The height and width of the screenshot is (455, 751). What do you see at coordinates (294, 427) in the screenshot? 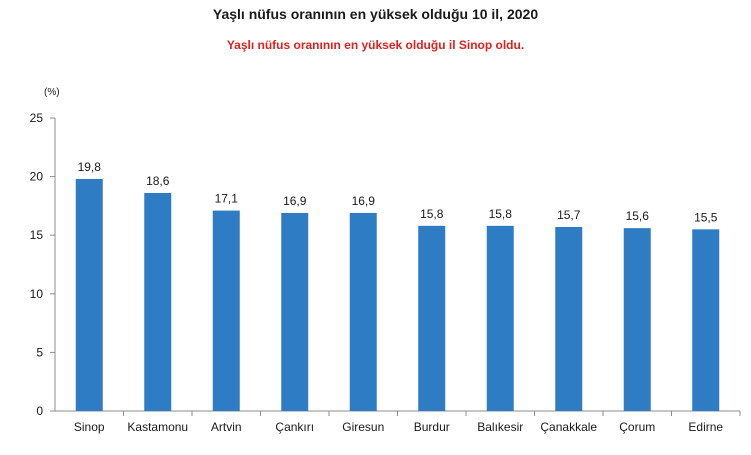
I see `category-label: Çankırı` at bounding box center [294, 427].